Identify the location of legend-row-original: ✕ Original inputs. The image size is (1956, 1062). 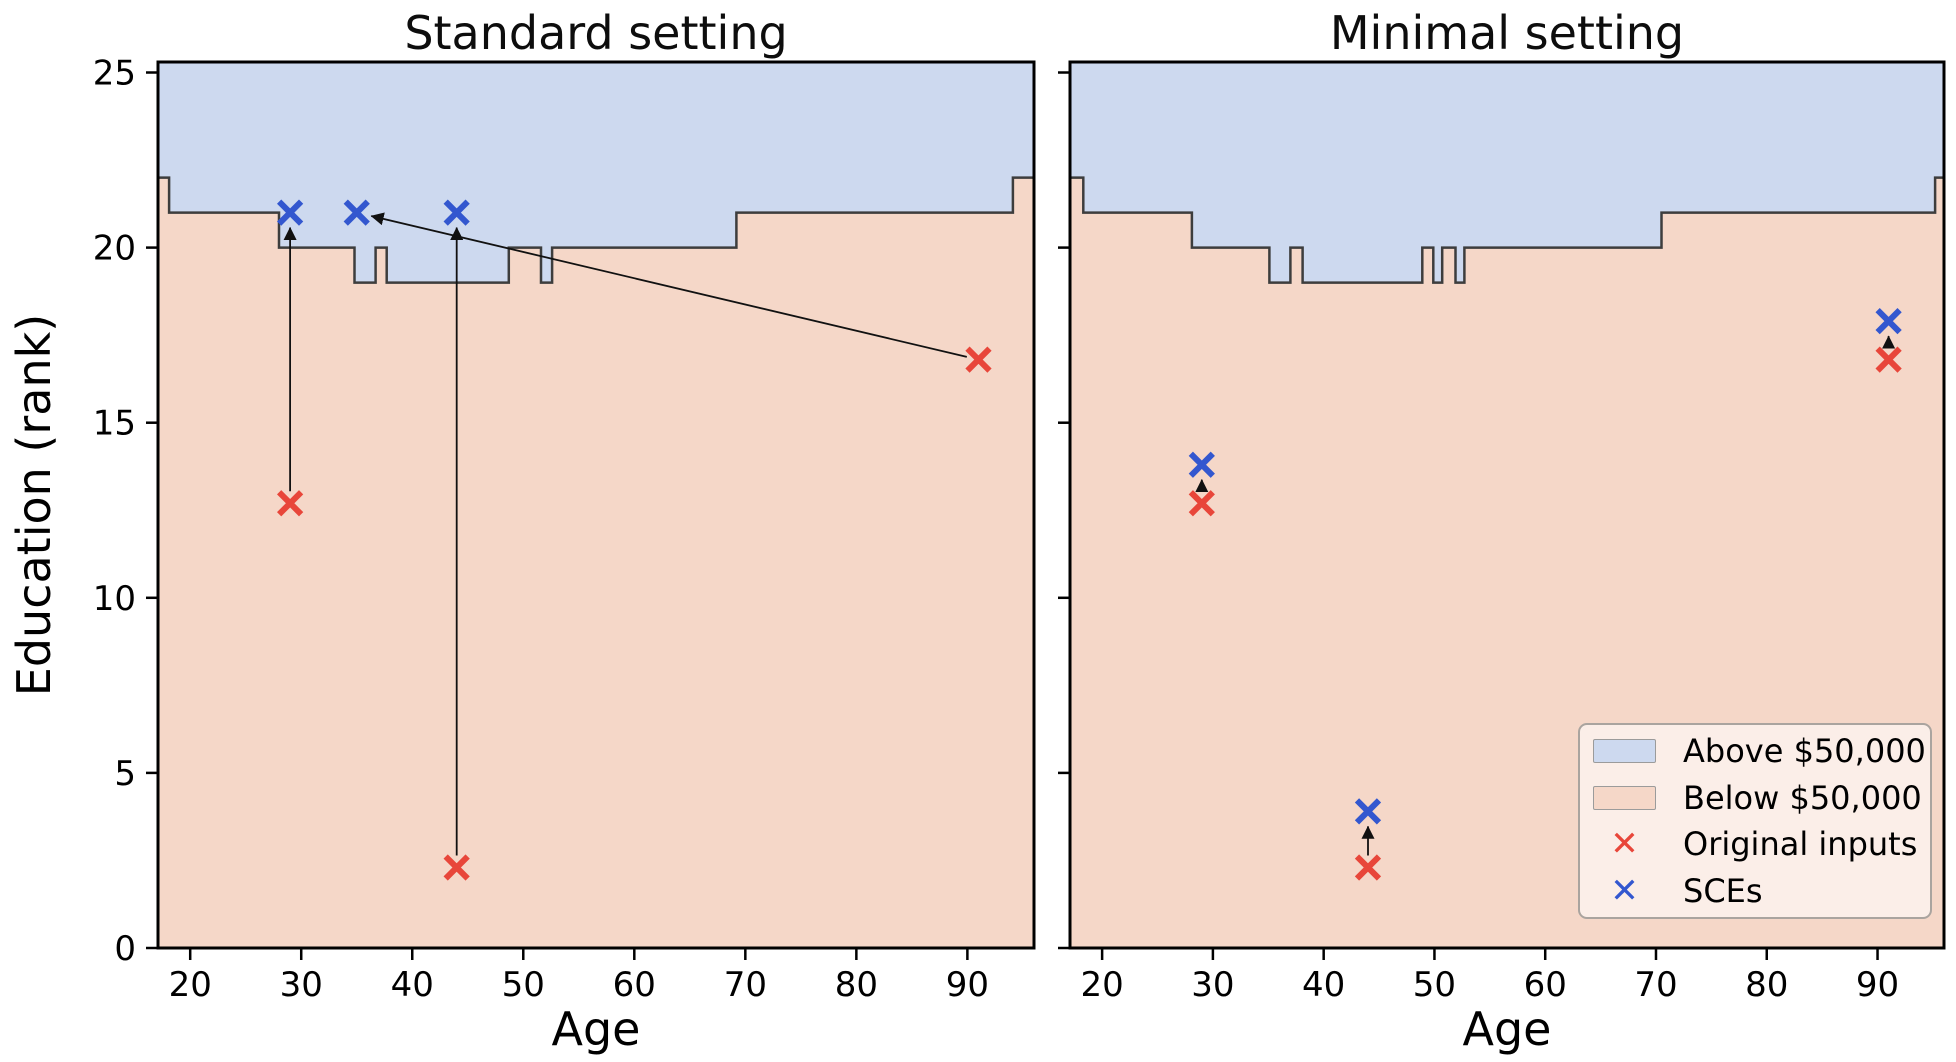
(1758, 844).